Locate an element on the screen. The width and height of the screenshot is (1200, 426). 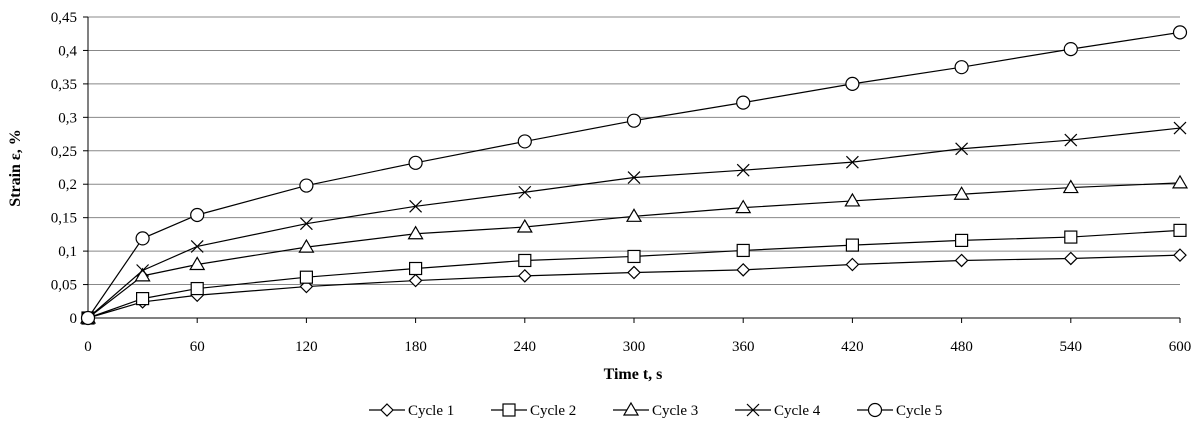
x-tick-label: 0 is located at coordinates (88, 347).